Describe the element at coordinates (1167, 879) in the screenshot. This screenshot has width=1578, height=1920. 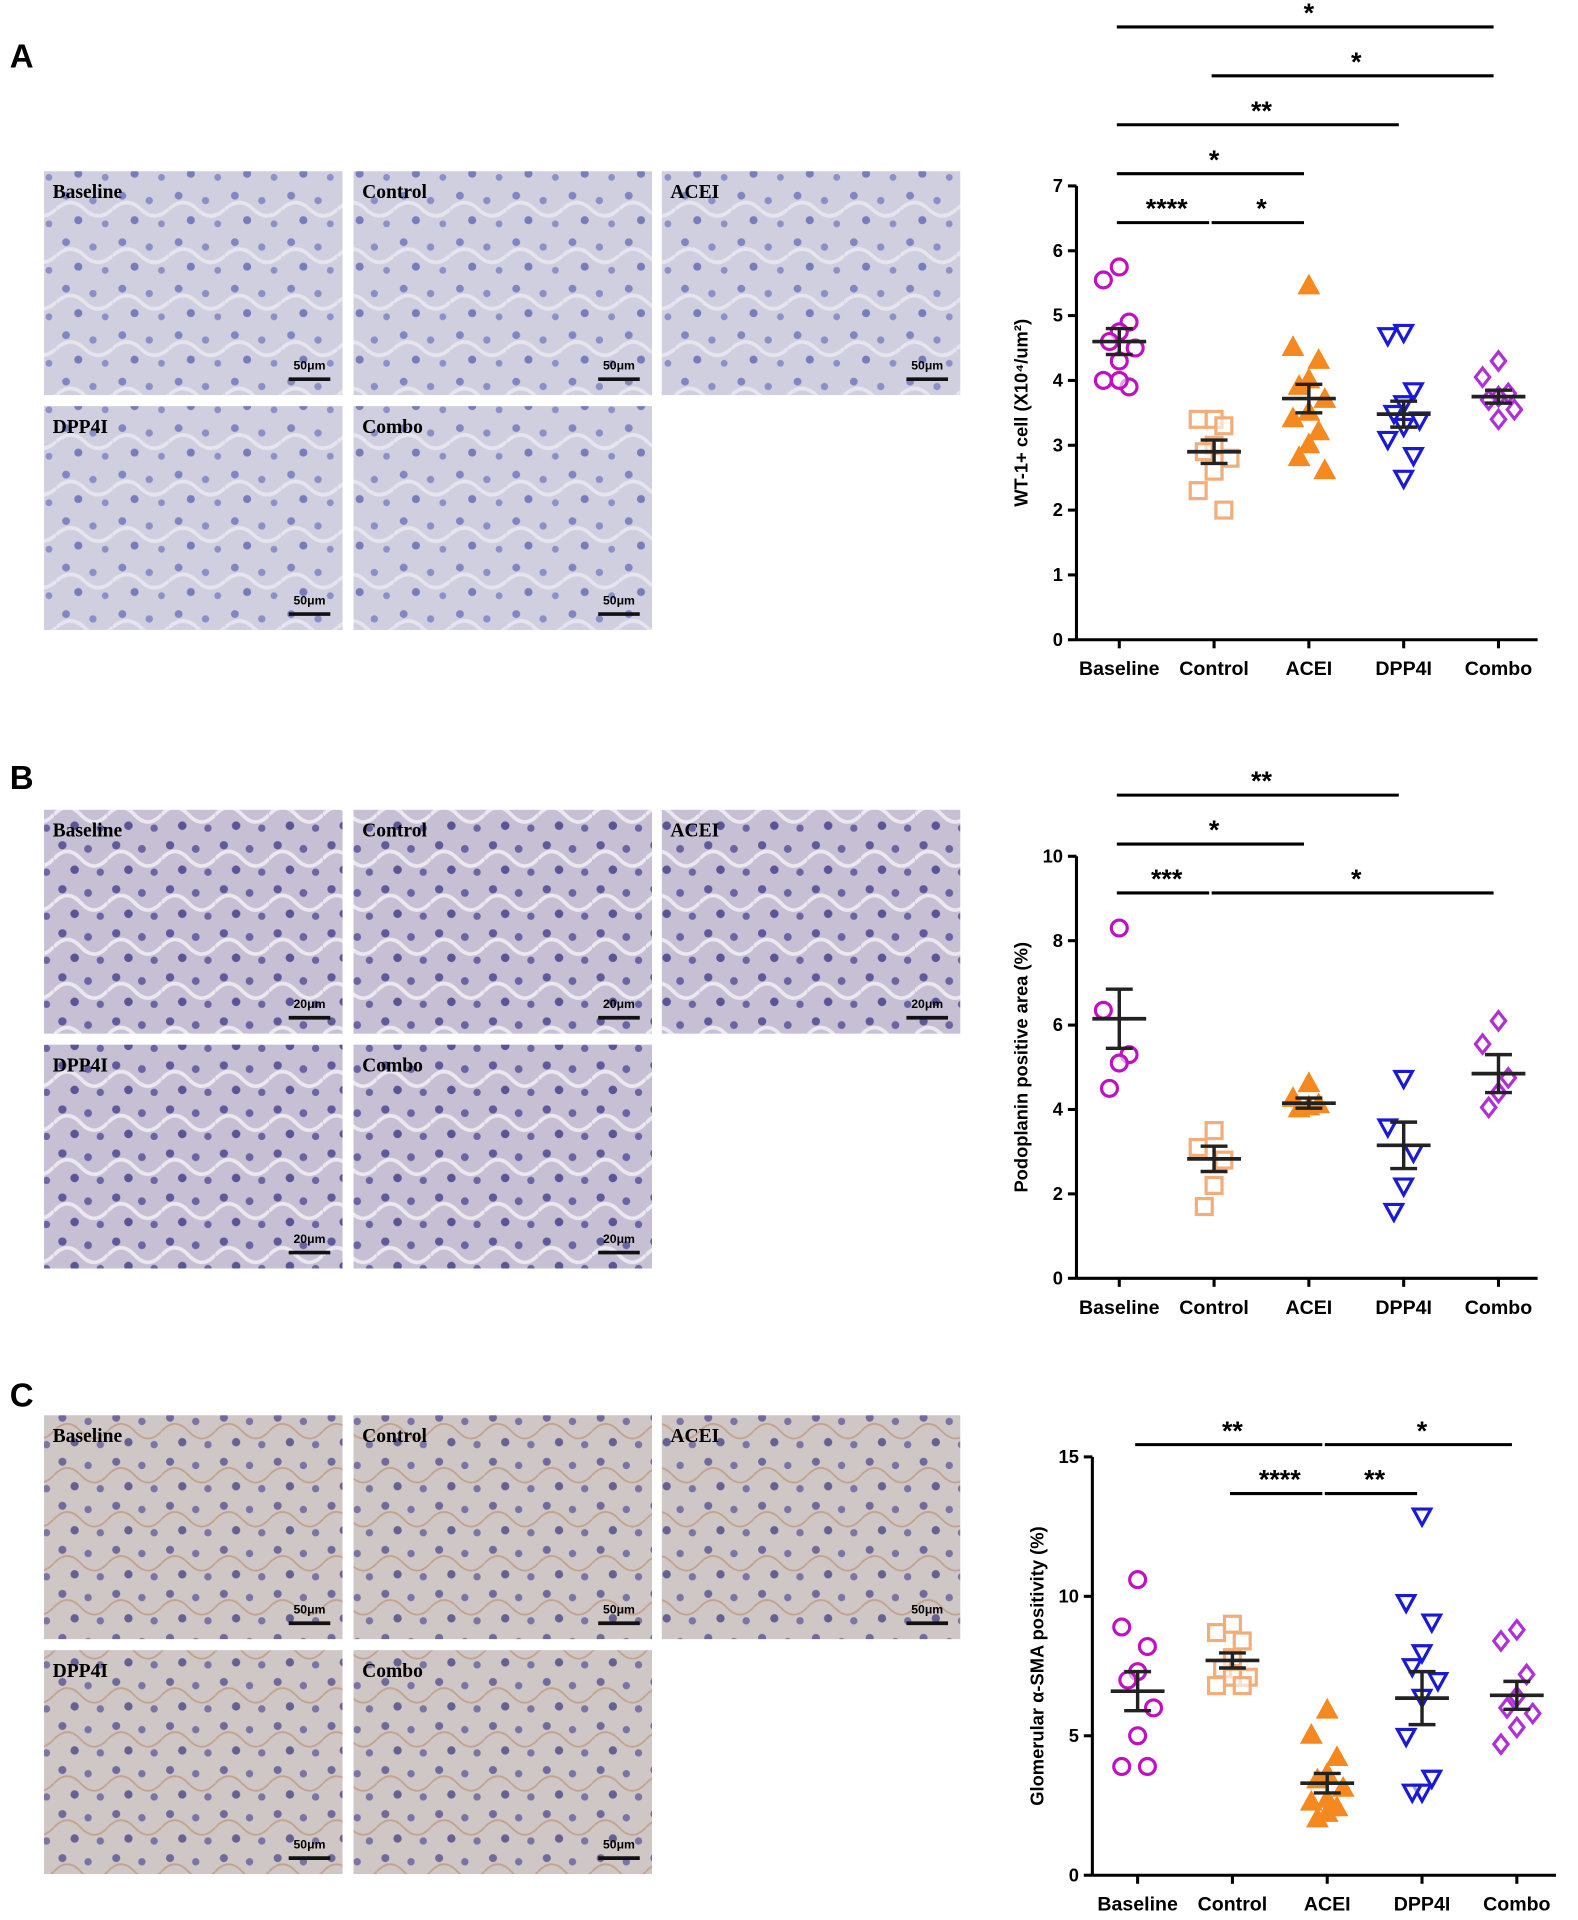
I see `significance-label: ***` at that location.